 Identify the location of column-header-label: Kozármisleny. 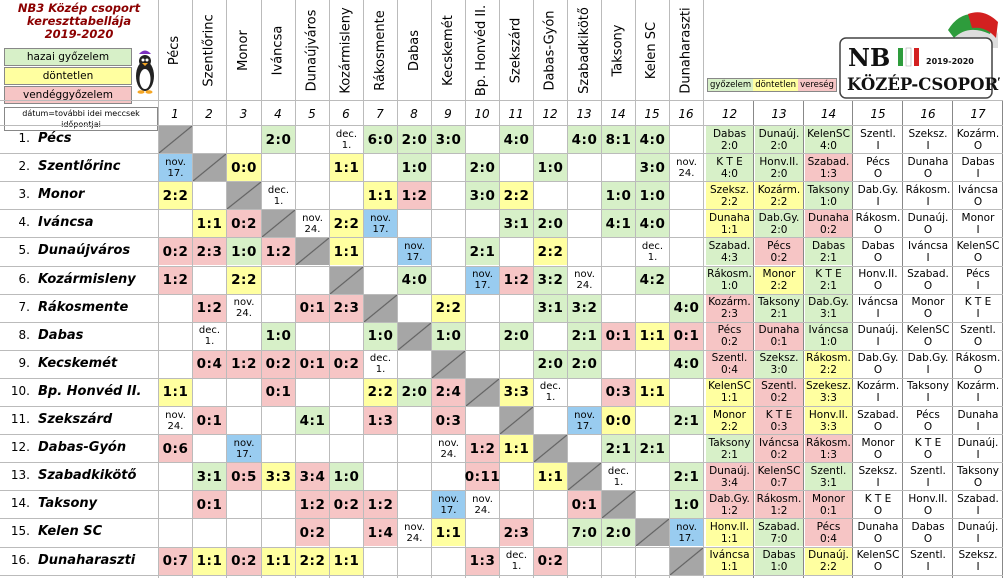
(346, 50).